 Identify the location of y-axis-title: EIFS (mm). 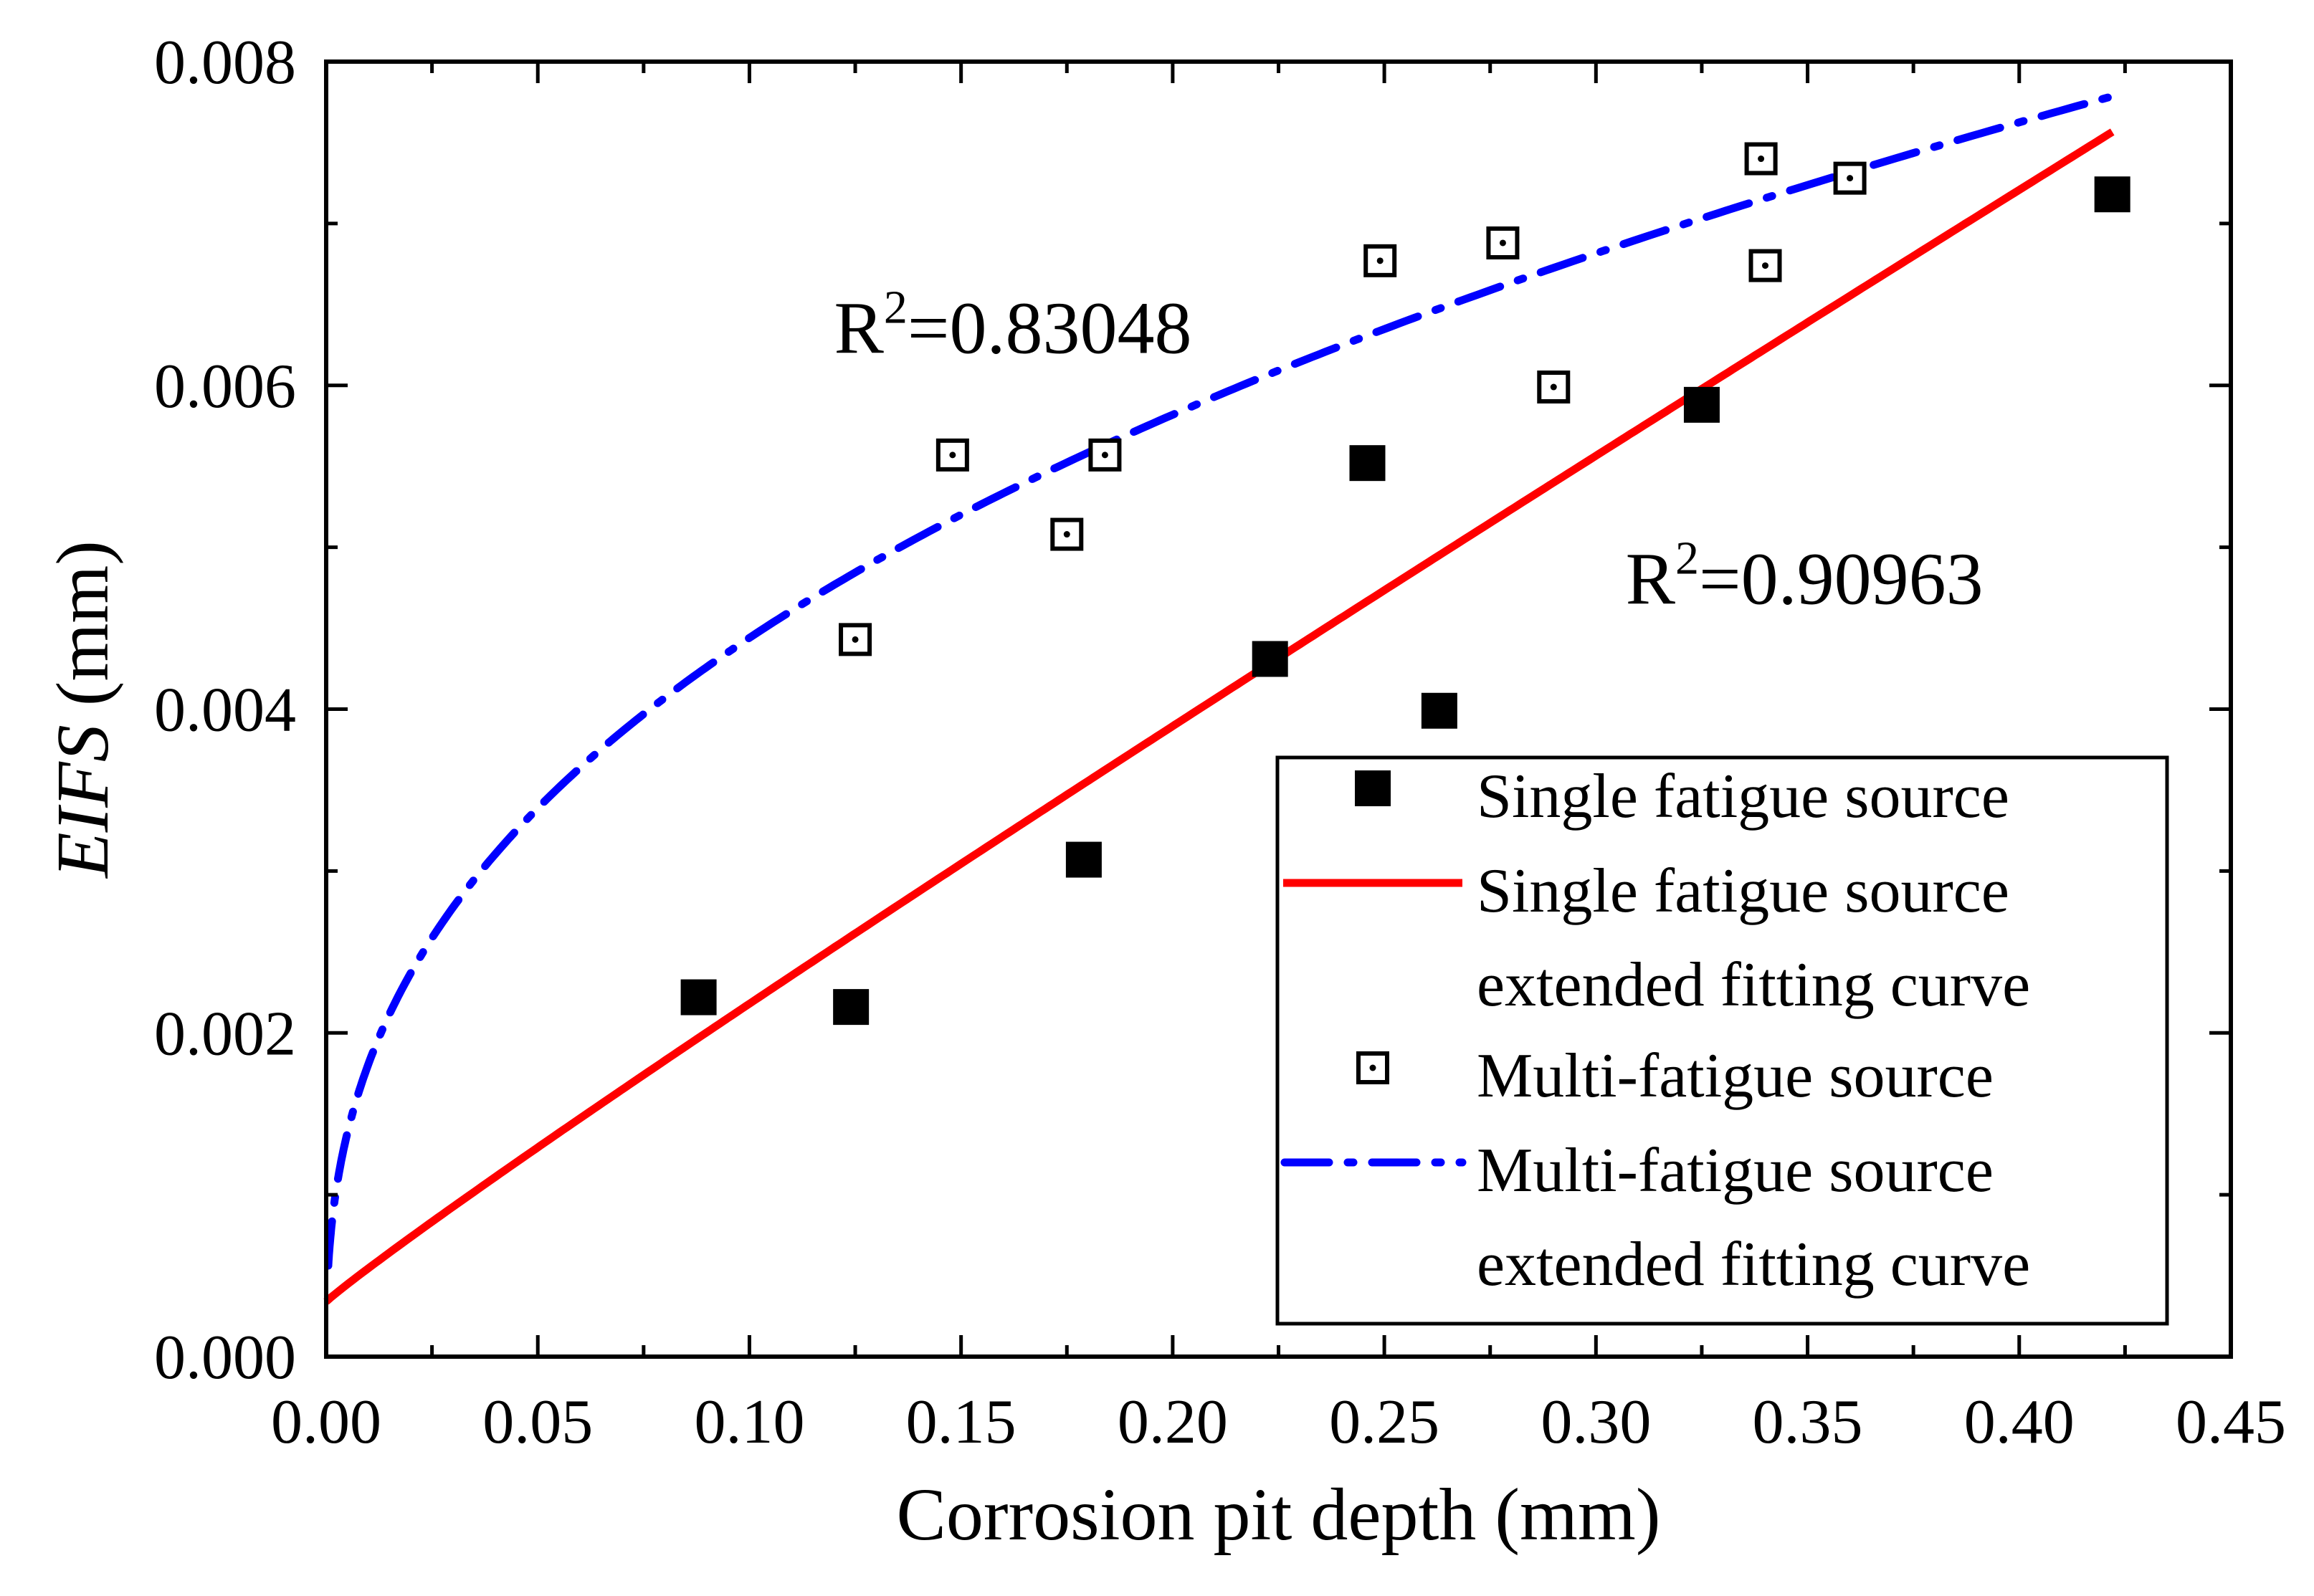
(83, 710).